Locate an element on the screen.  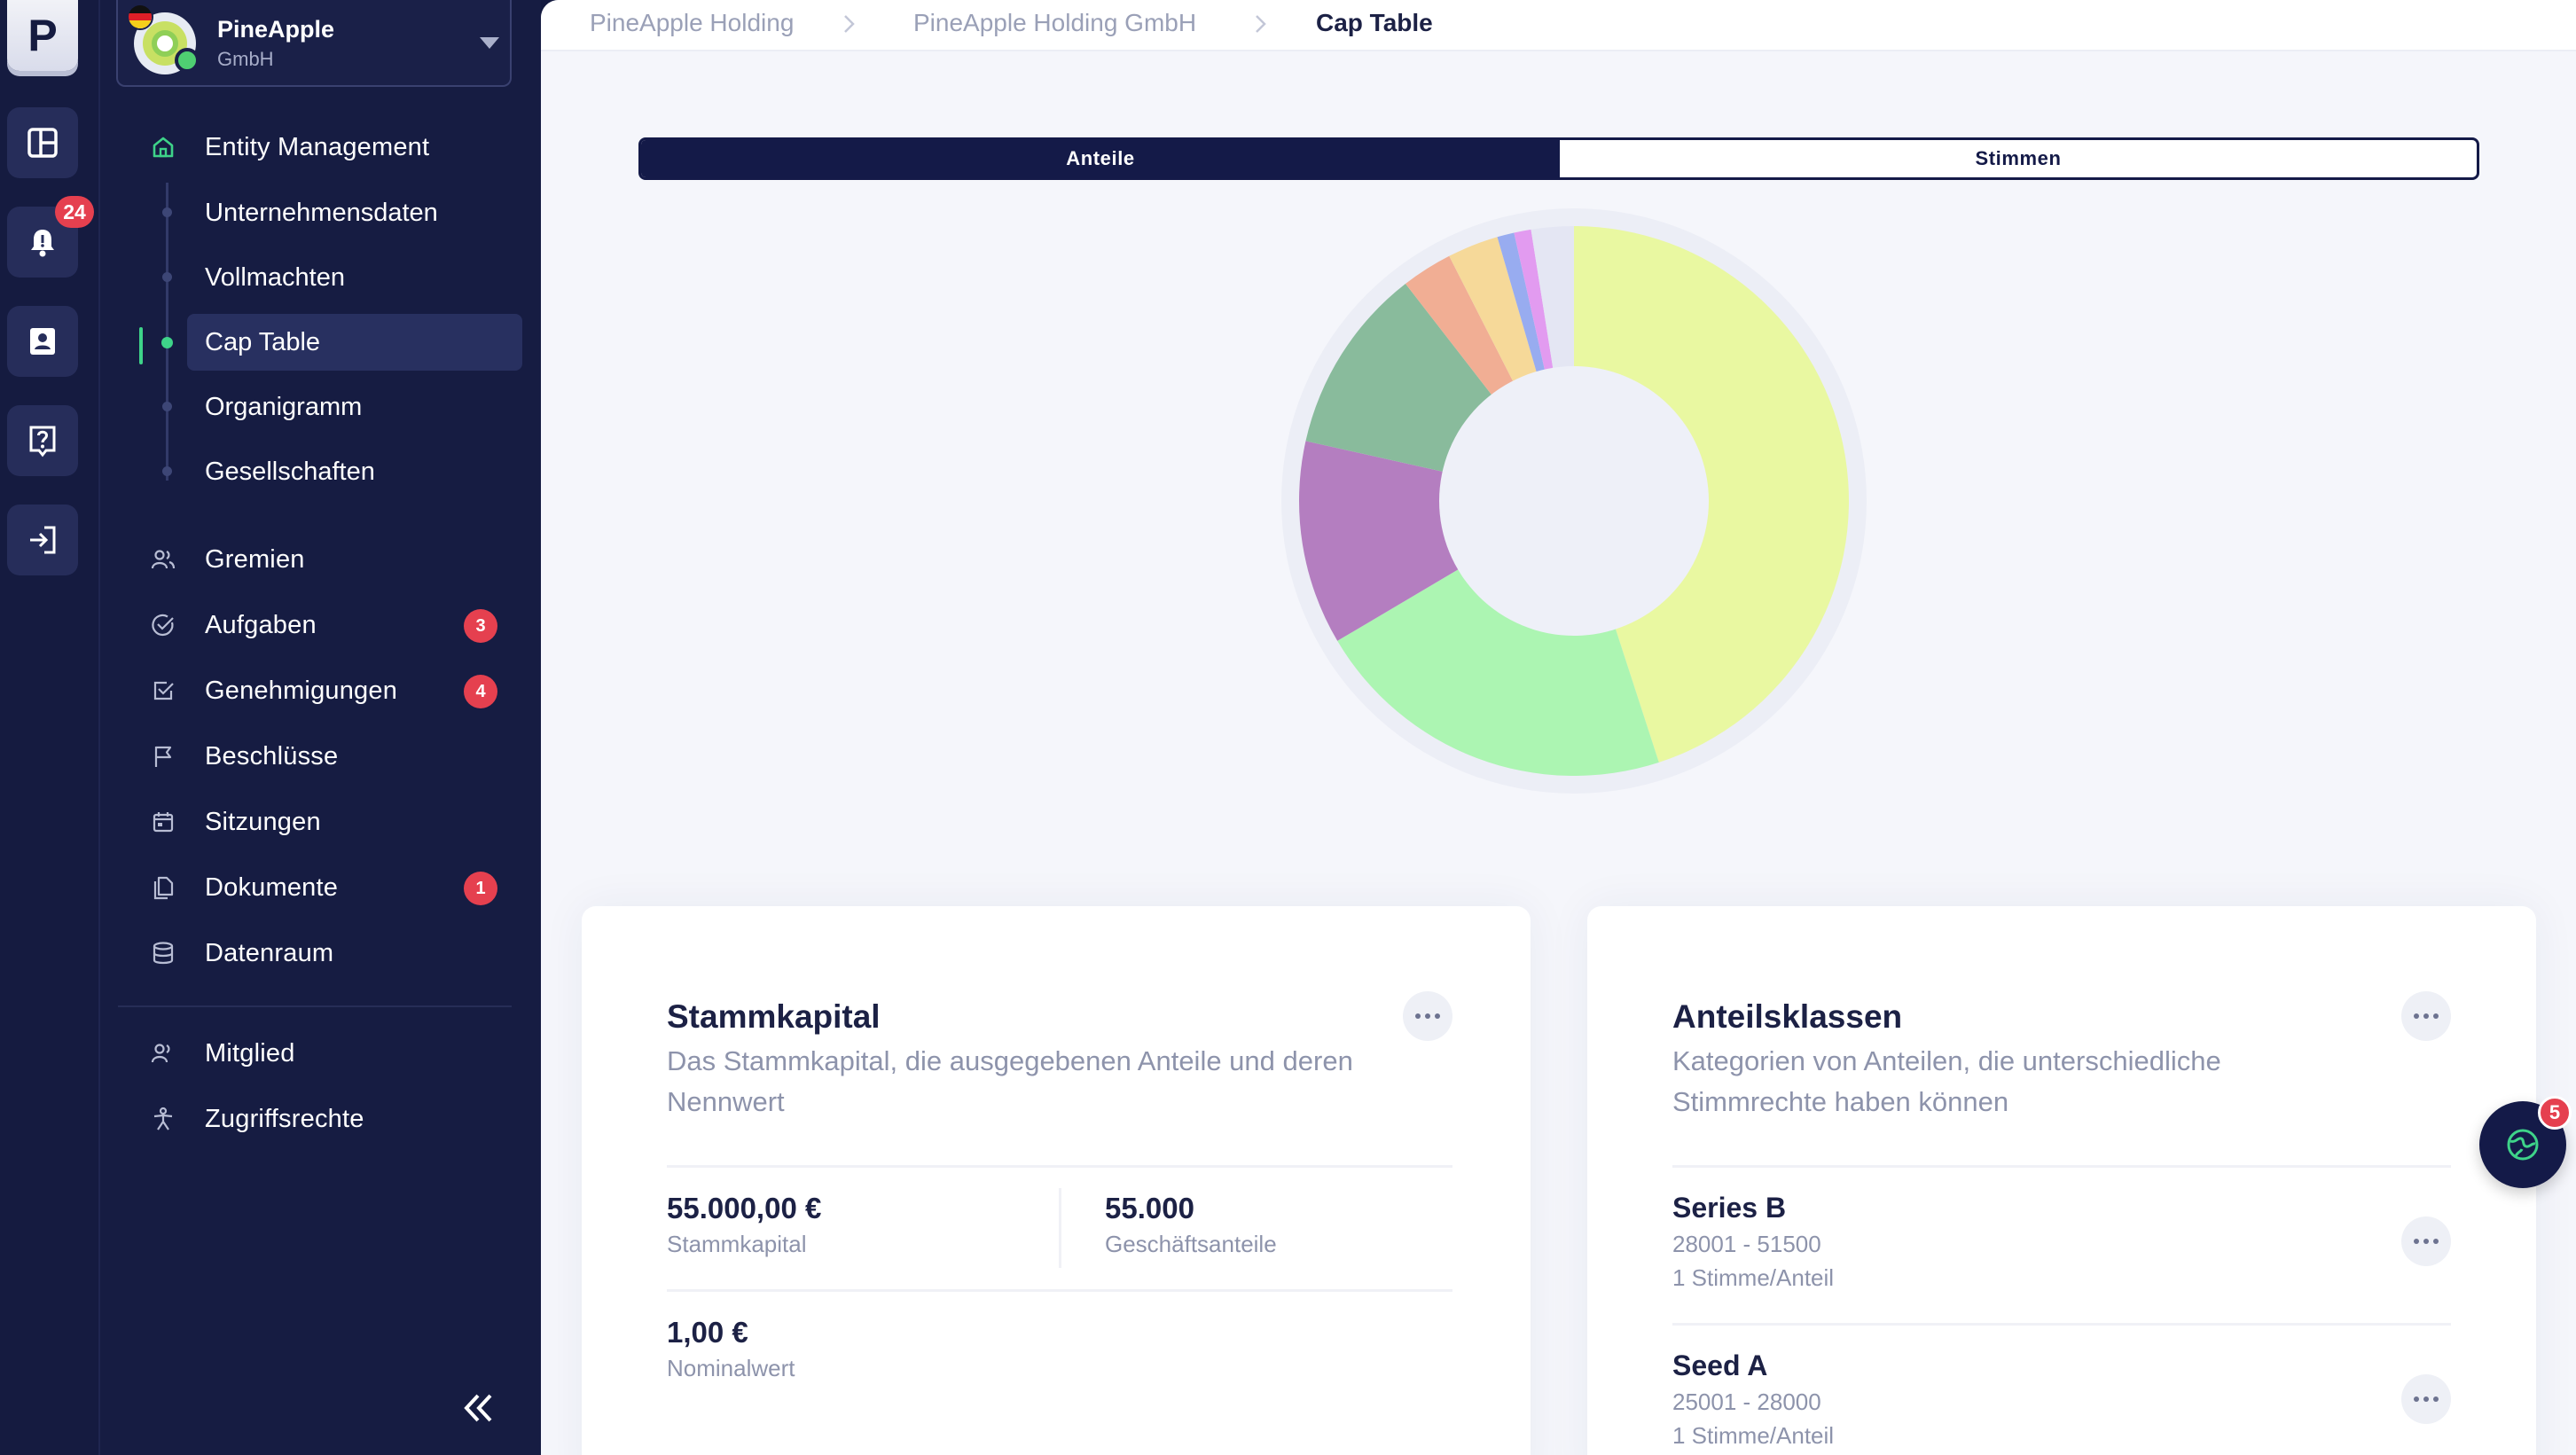
nav-beschluesse: Beschlüsse is located at coordinates (320, 756).